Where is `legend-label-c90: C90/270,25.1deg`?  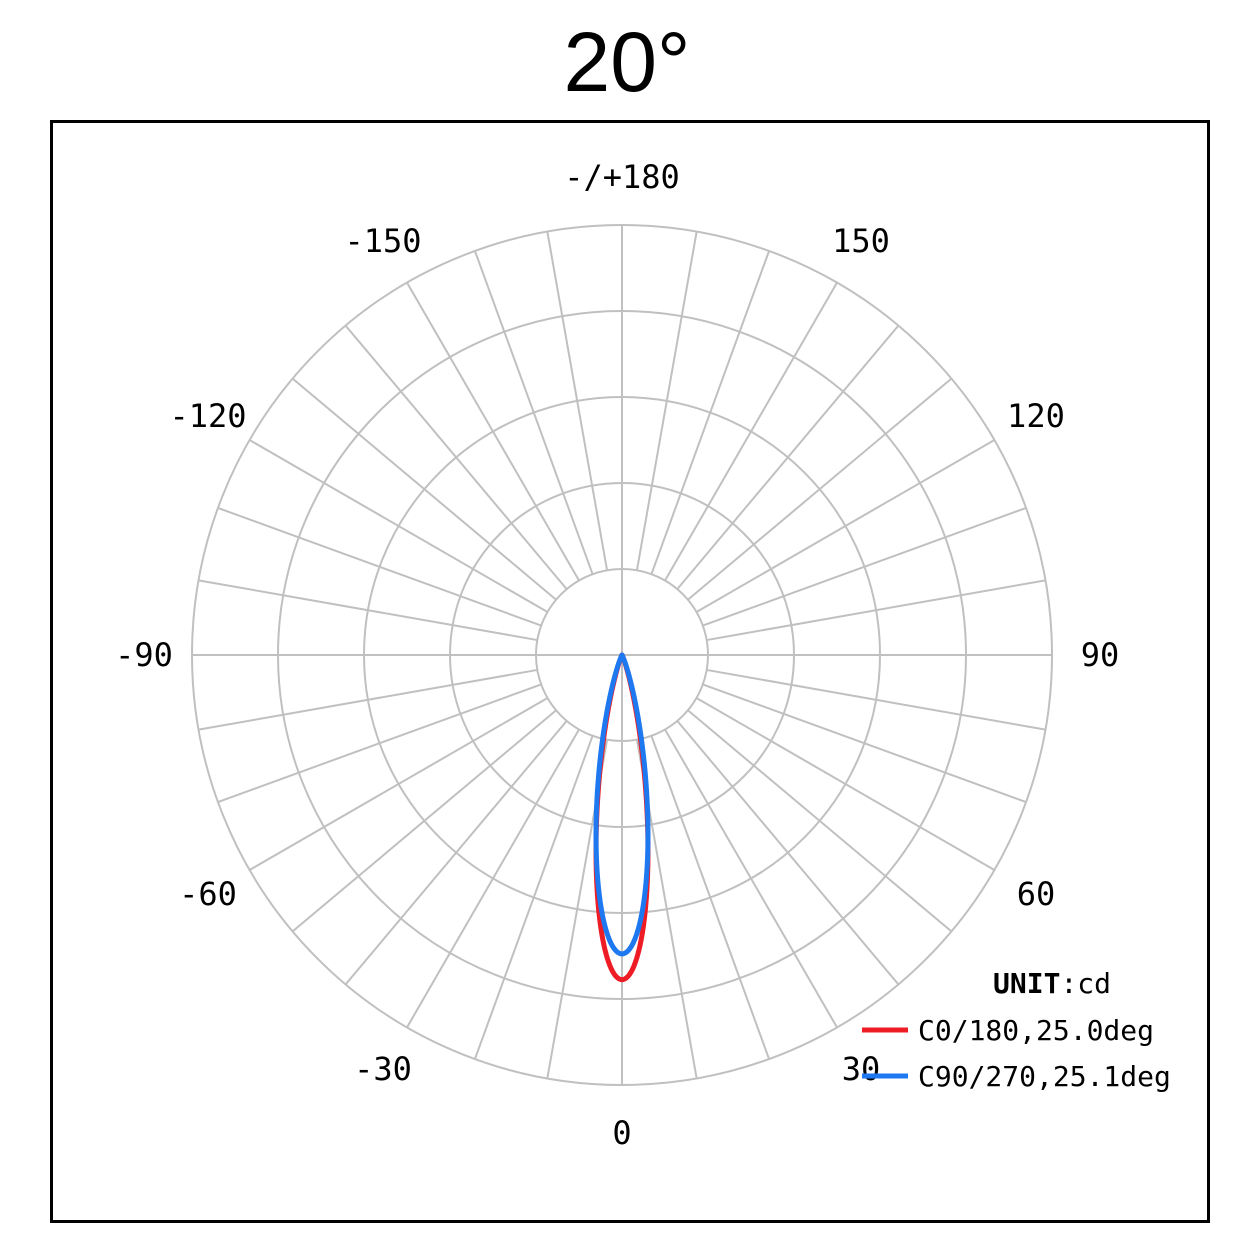
legend-label-c90: C90/270,25.1deg is located at coordinates (1044, 1076).